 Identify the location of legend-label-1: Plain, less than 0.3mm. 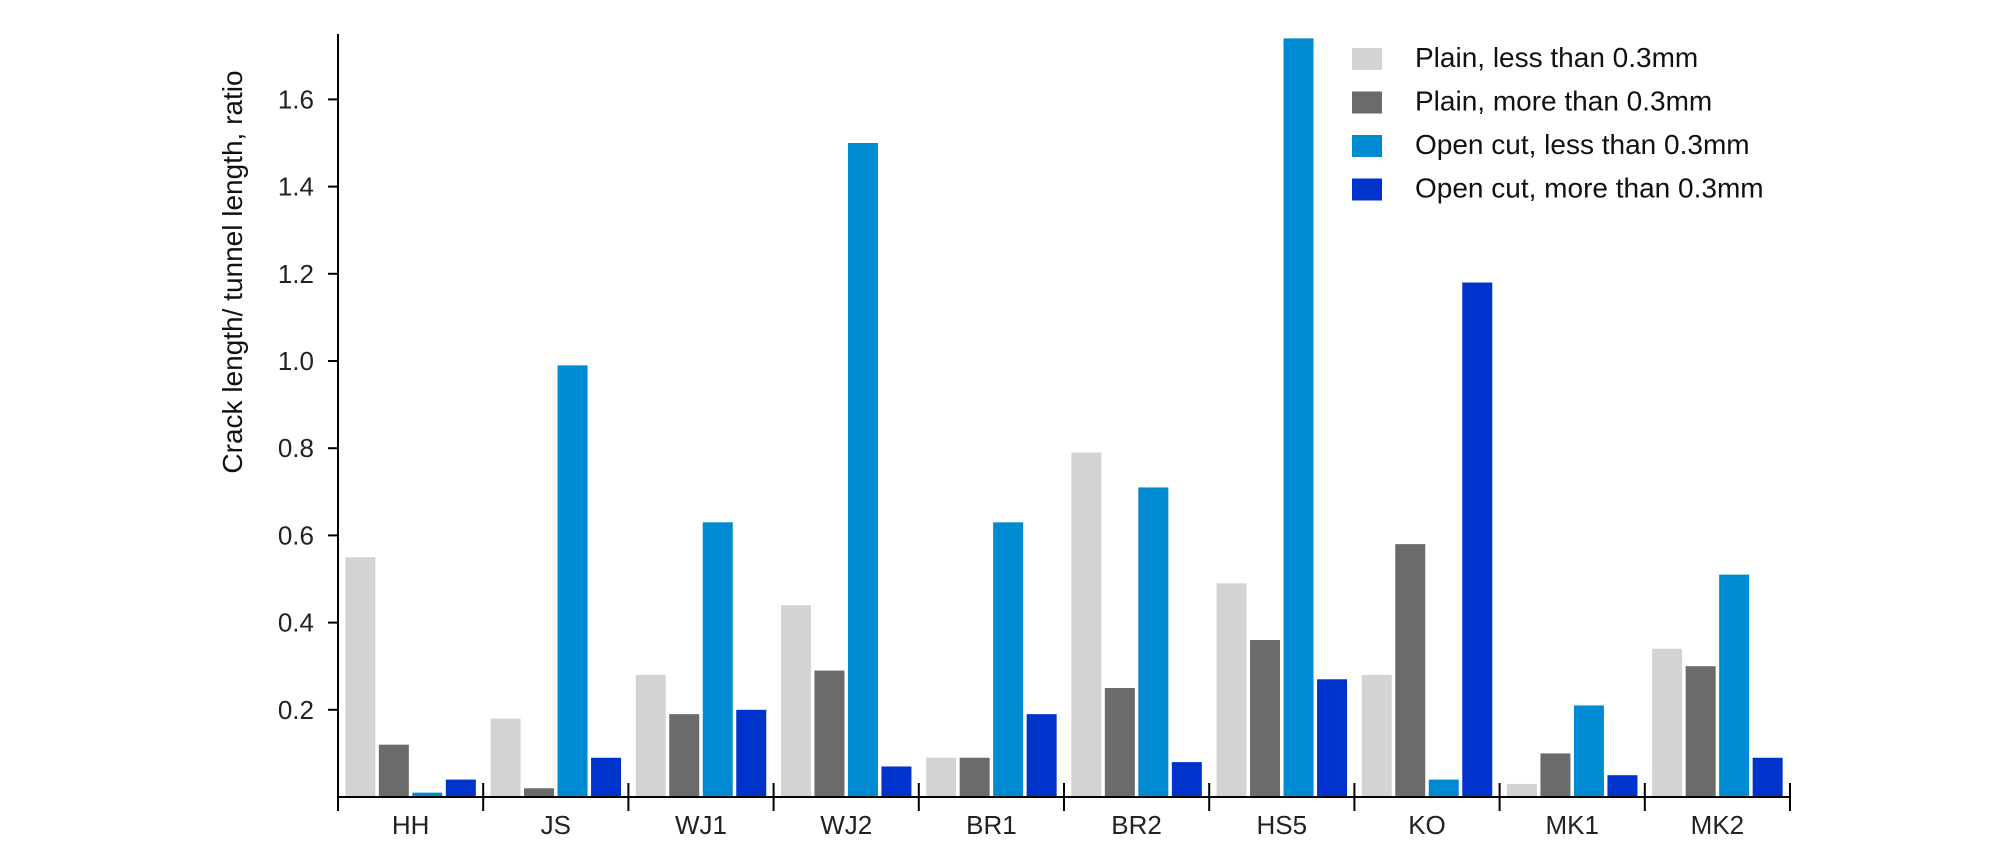
(1556, 57).